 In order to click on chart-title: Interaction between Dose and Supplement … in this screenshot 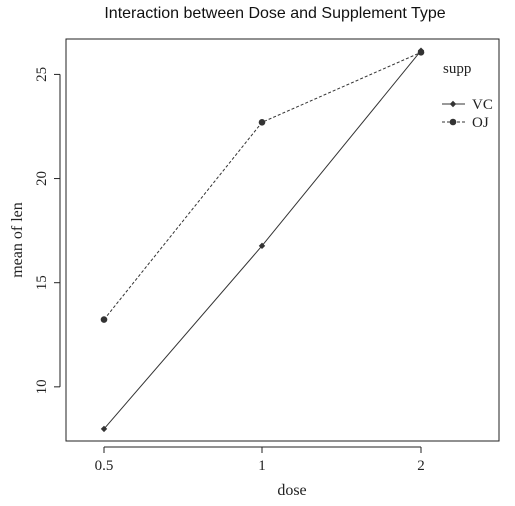, I will do `click(274, 13)`.